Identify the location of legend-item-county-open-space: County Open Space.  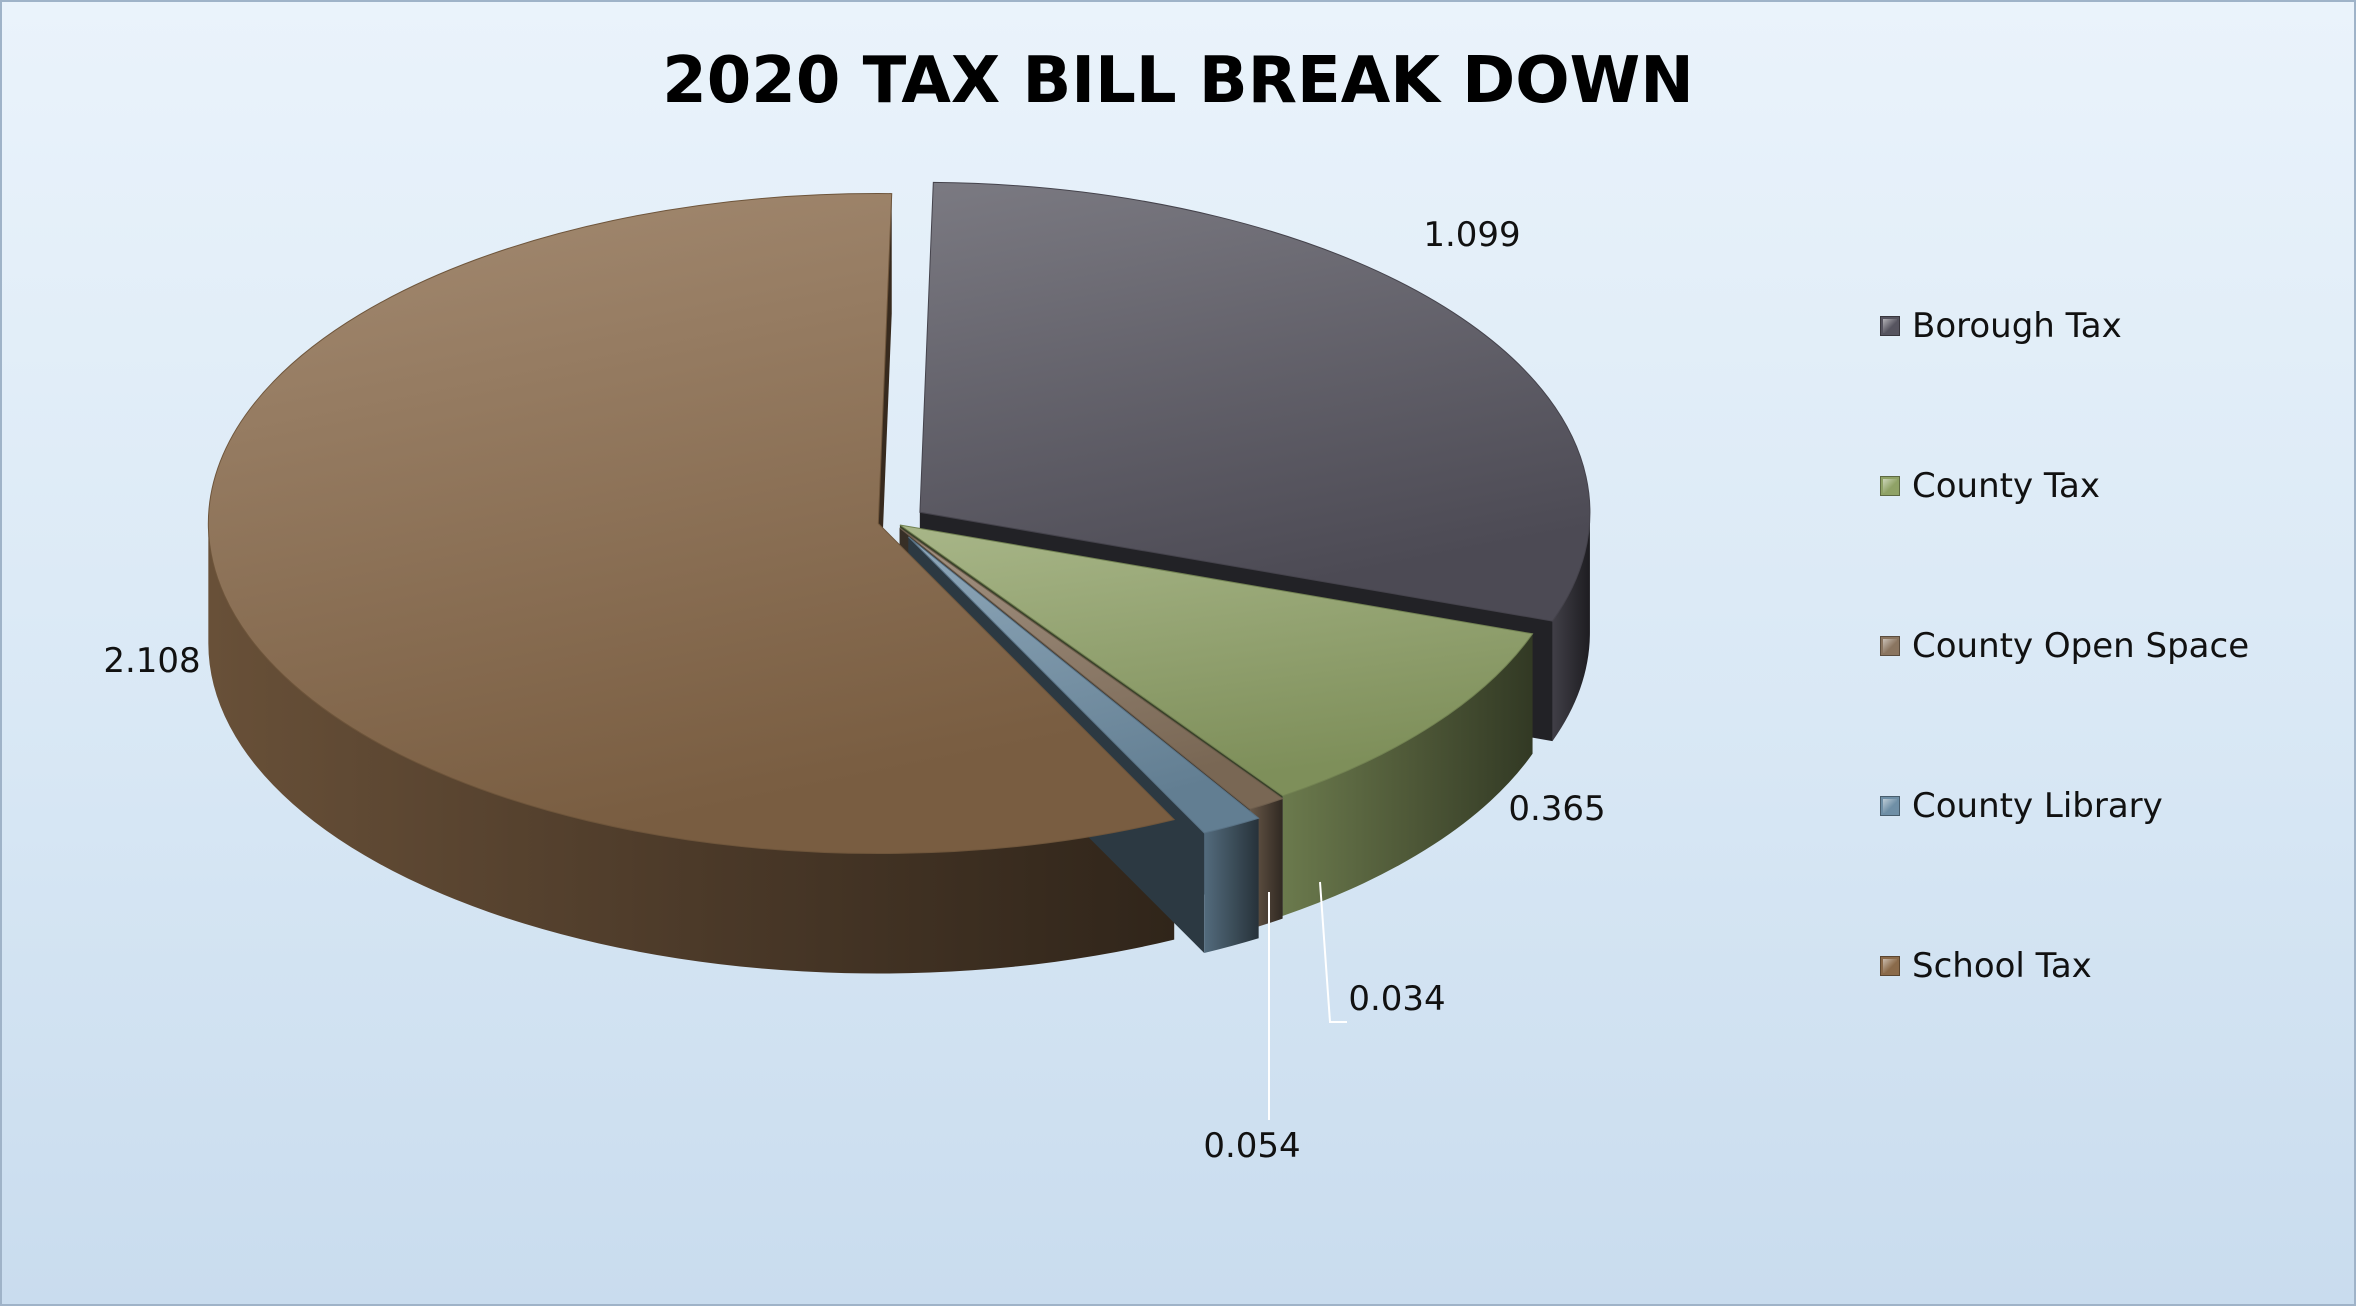
(2064, 646).